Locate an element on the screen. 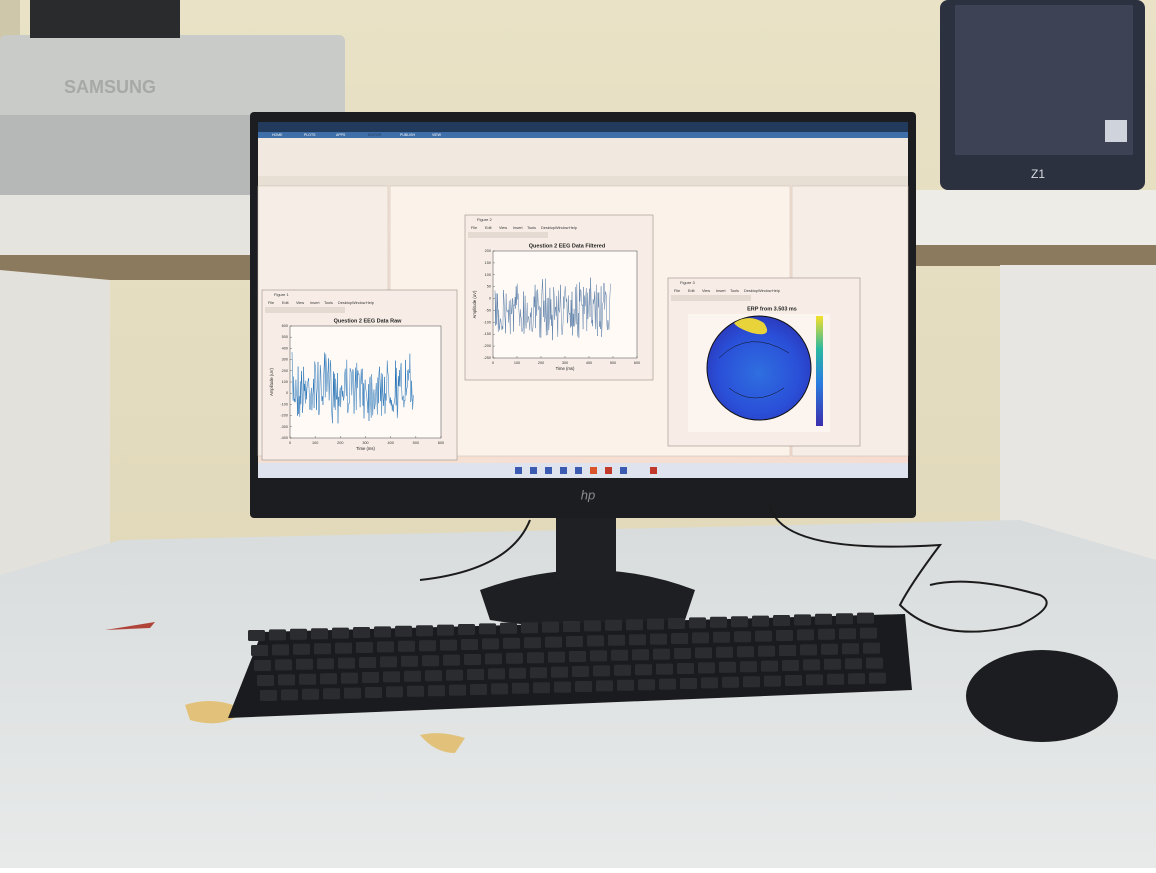 Image resolution: width=1156 pixels, height=873 pixels. x-tick-label: 0 is located at coordinates (493, 363).